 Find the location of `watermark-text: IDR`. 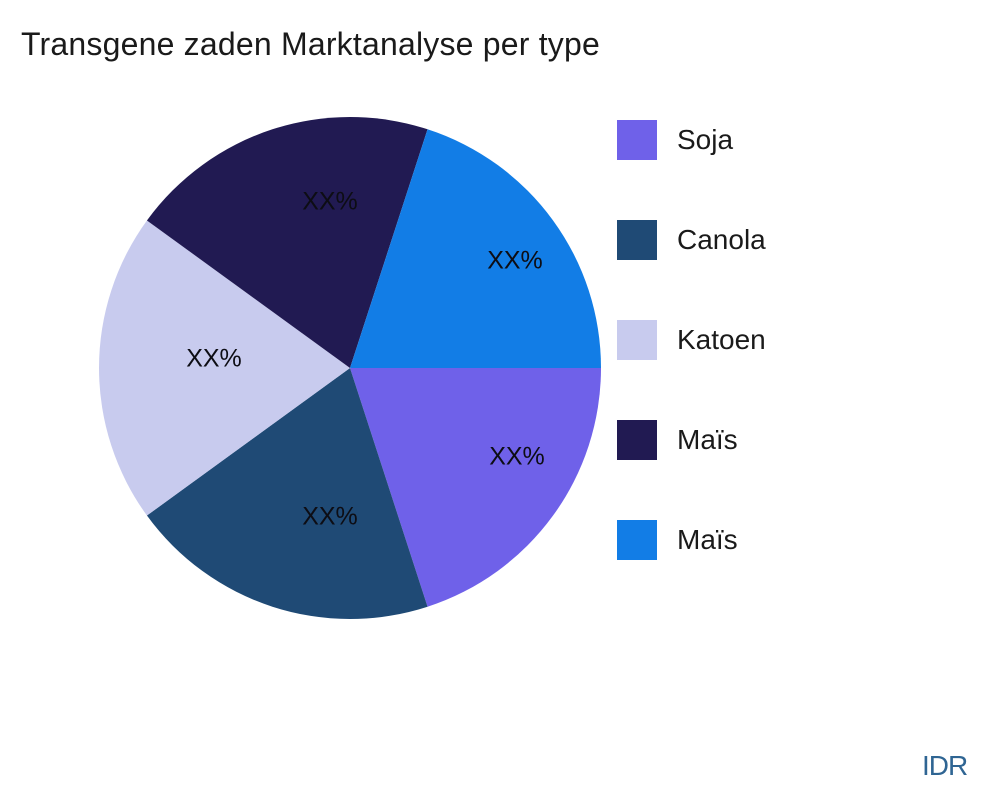

watermark-text: IDR is located at coordinates (945, 765).